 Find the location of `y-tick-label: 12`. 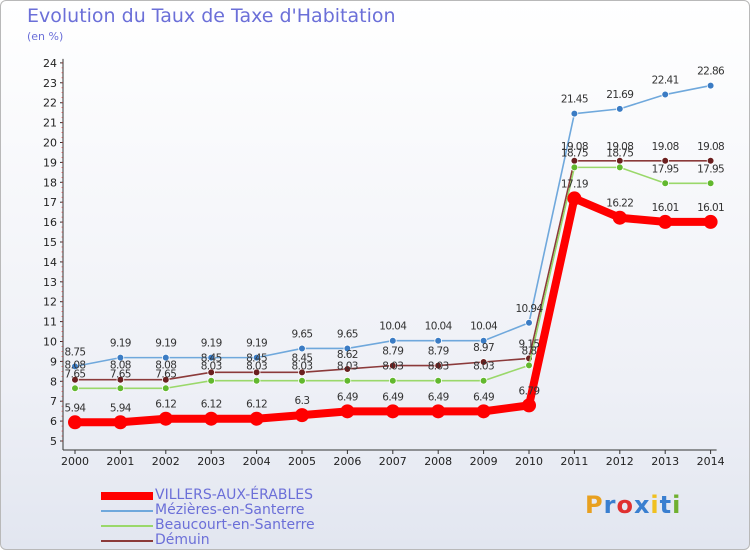

y-tick-label: 12 is located at coordinates (50, 302).